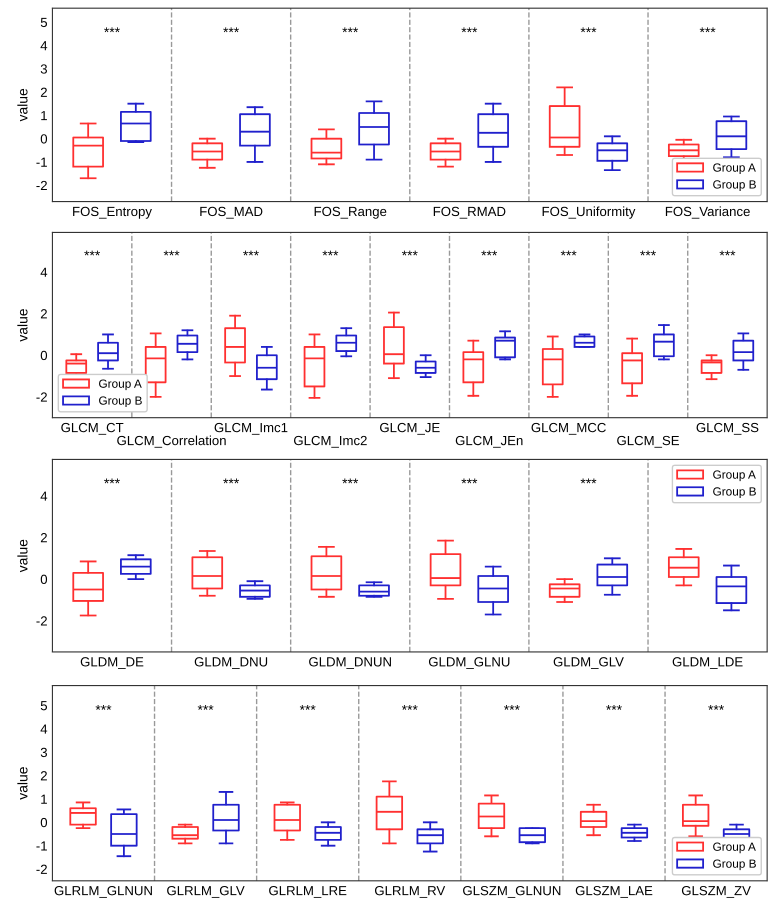 The image size is (771, 908). Describe the element at coordinates (708, 212) in the screenshot. I see `x-tick-label: FOS_Variance` at that location.